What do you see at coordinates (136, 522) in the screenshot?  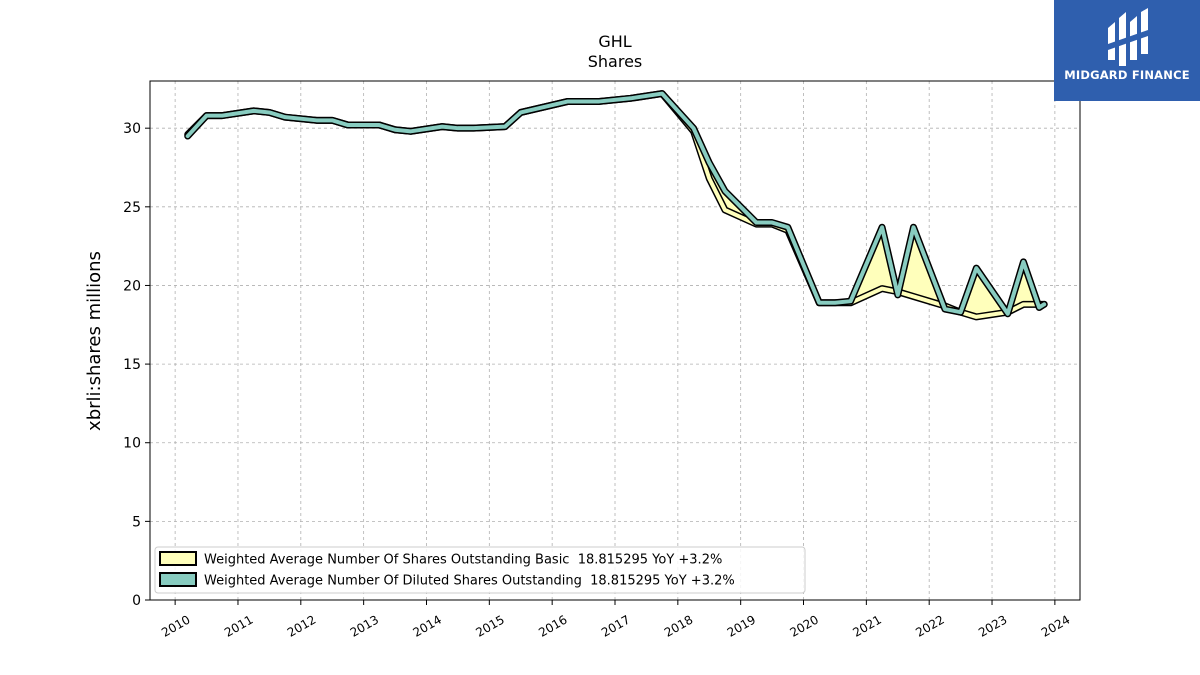 I see `y-tick-label: 5` at bounding box center [136, 522].